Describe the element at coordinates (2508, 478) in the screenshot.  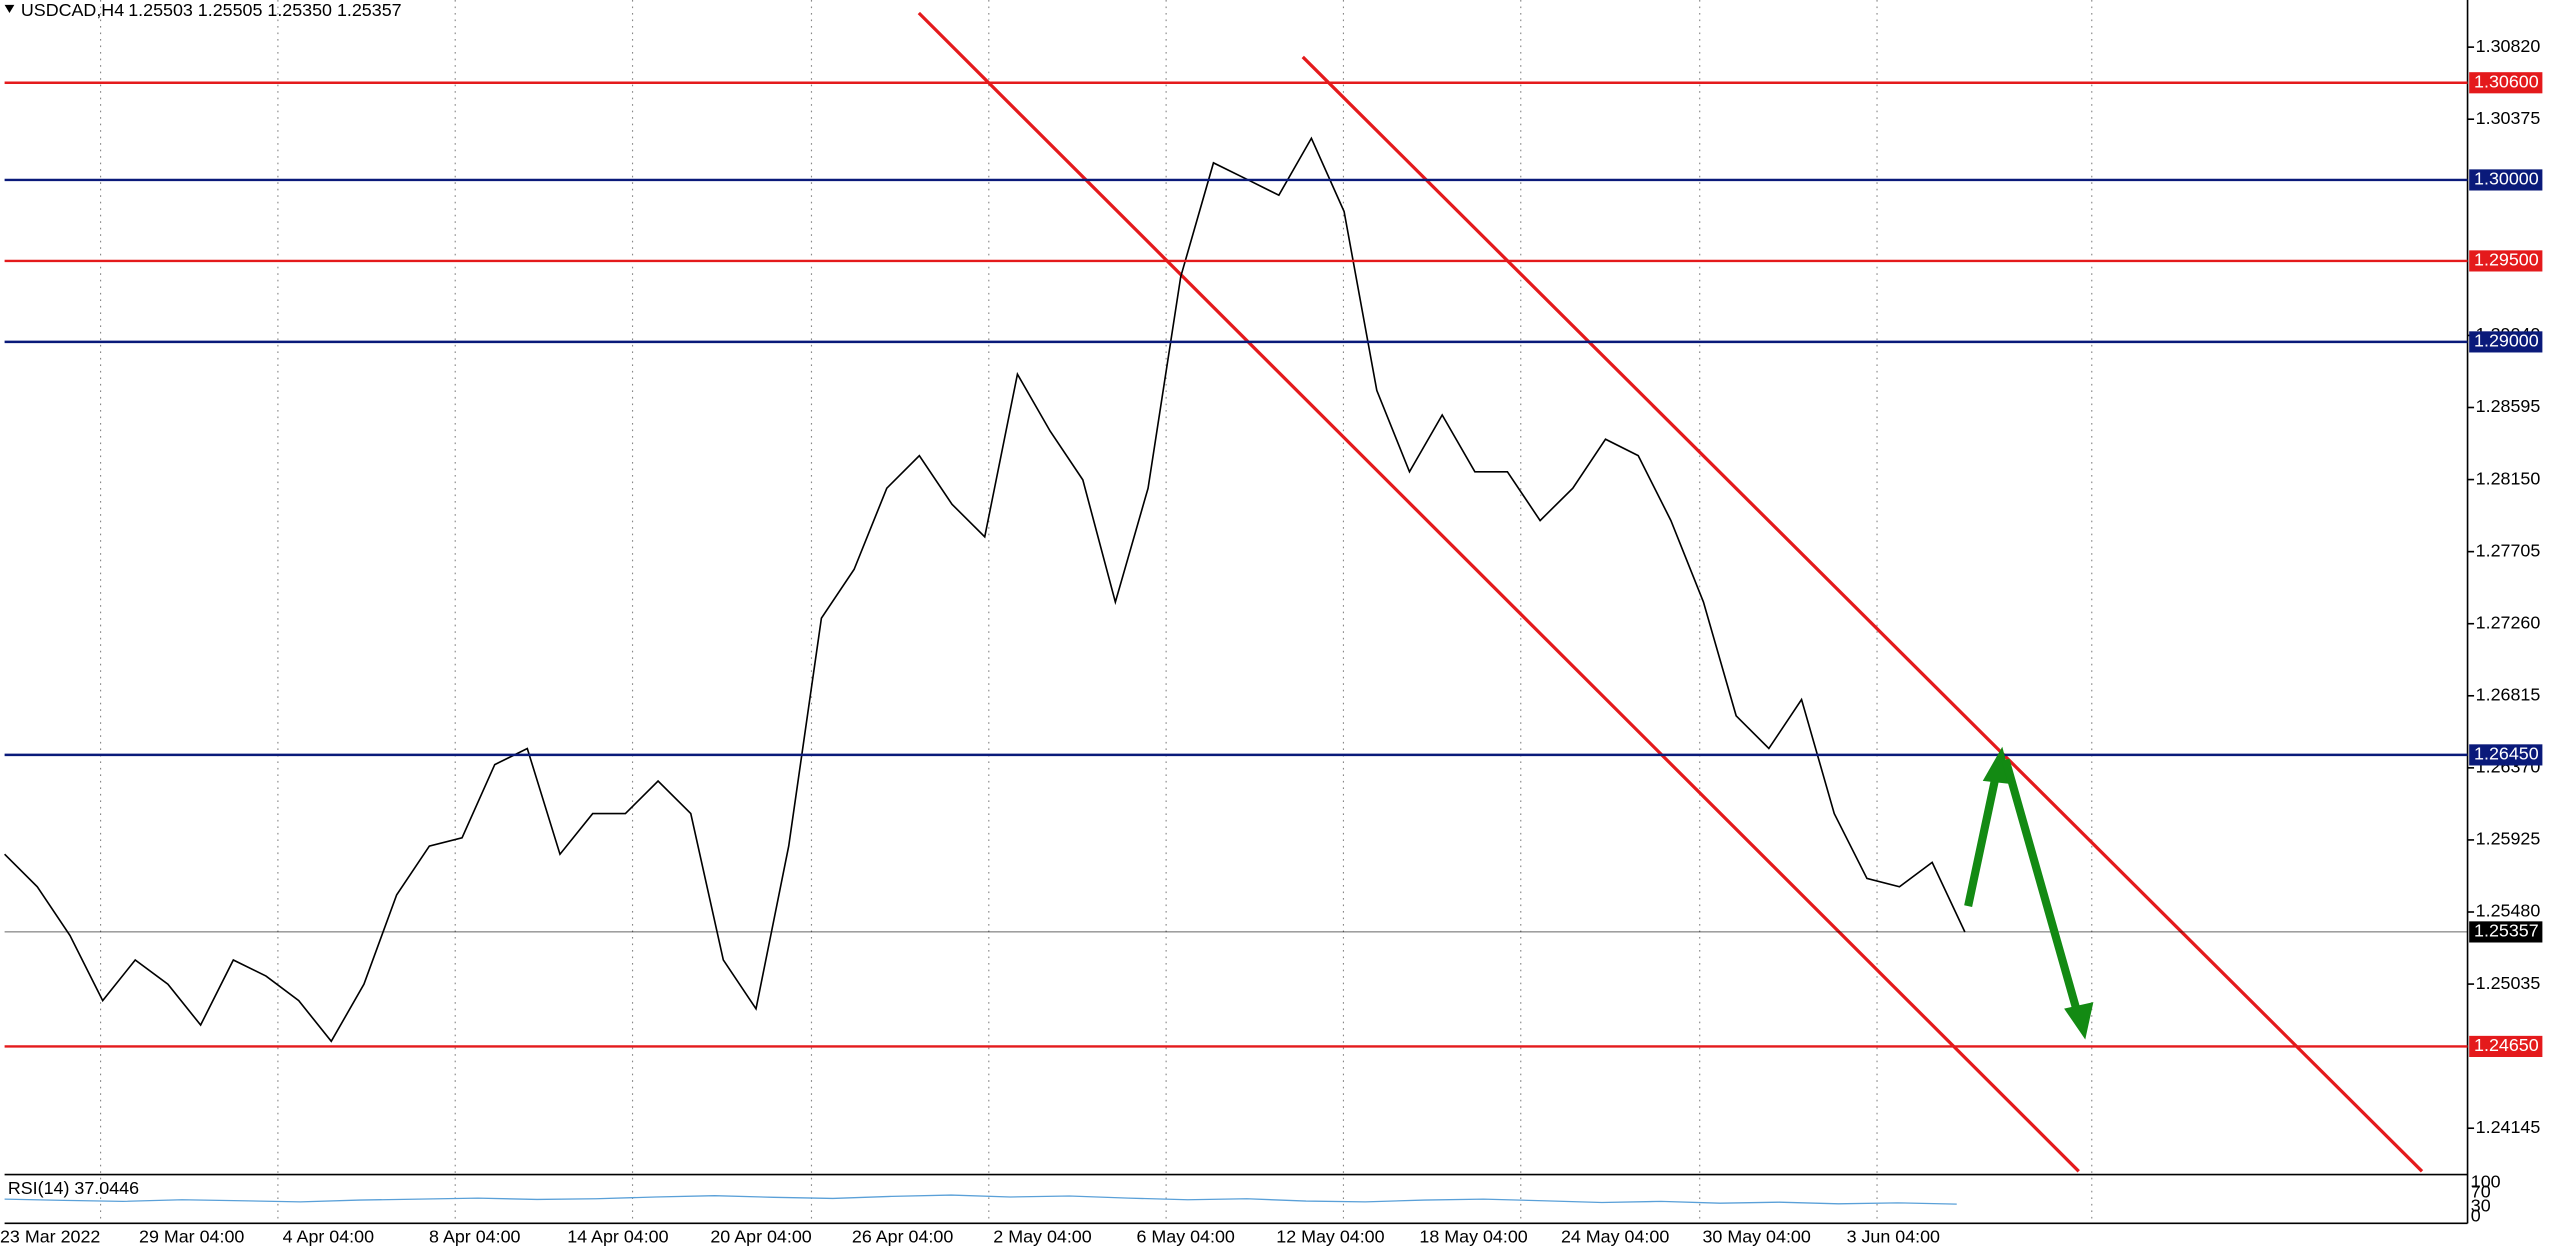
I see `y-tick-label: 1.28150` at that location.